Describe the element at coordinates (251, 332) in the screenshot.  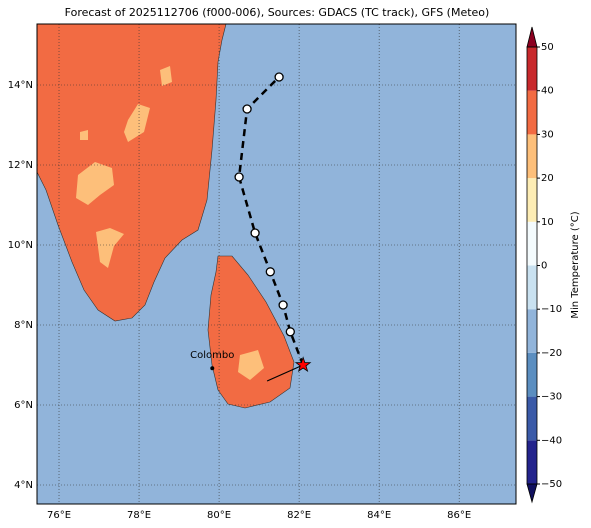
I see `sri-lanka-land` at that location.